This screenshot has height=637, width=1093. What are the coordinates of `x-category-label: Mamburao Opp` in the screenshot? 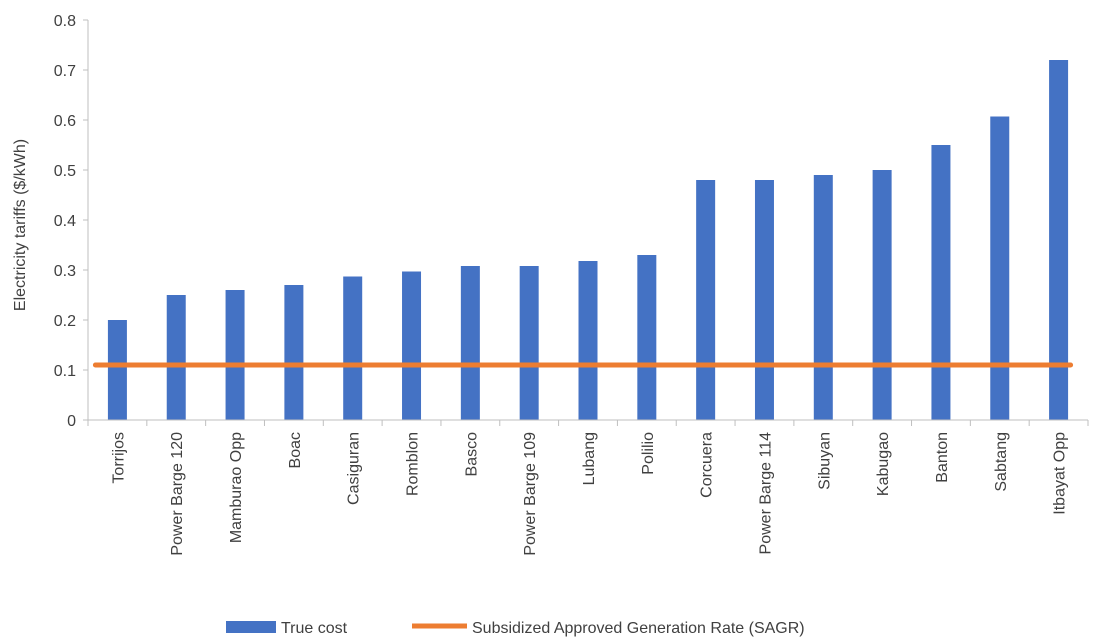 It's located at (236, 487).